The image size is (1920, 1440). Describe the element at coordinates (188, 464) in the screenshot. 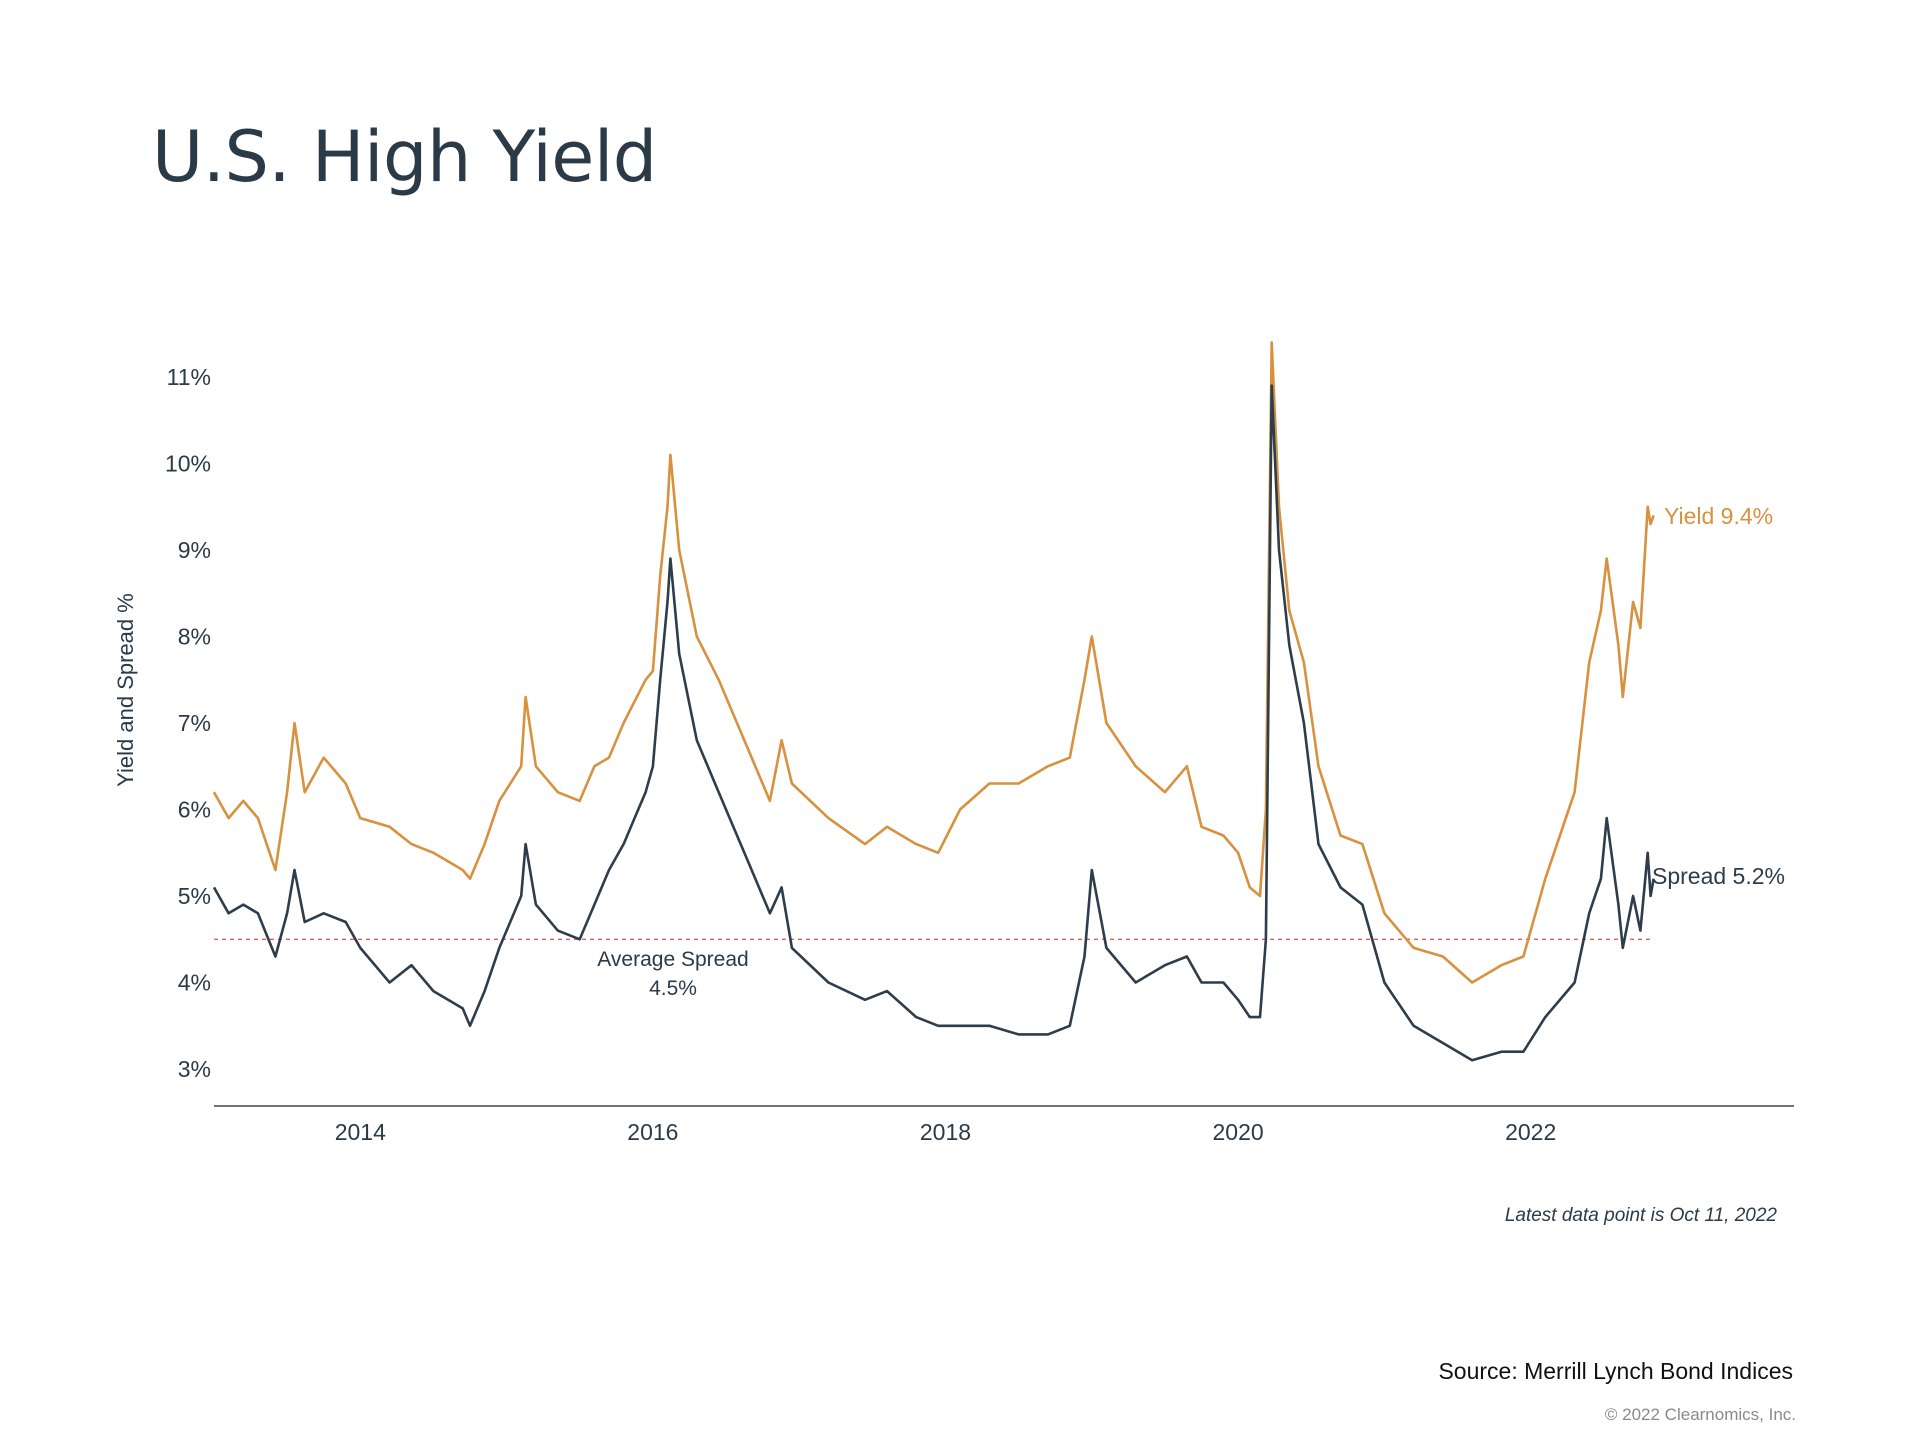

I see `y-tick-label: 10%` at that location.